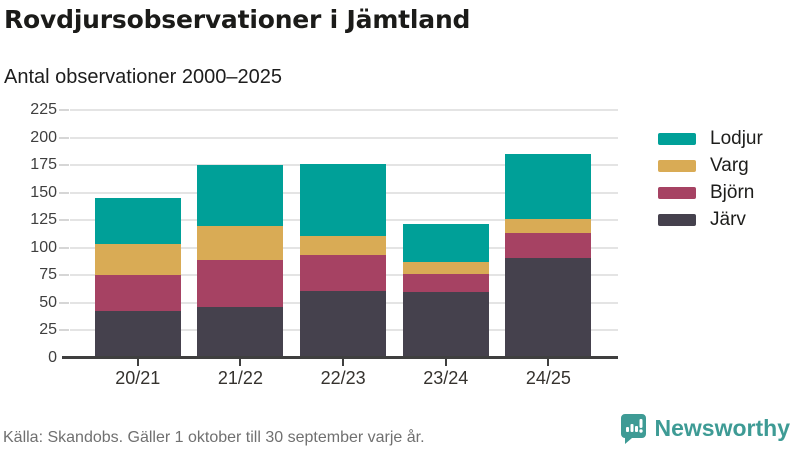  Describe the element at coordinates (343, 245) in the screenshot. I see `segment-Varg-22/23` at that location.